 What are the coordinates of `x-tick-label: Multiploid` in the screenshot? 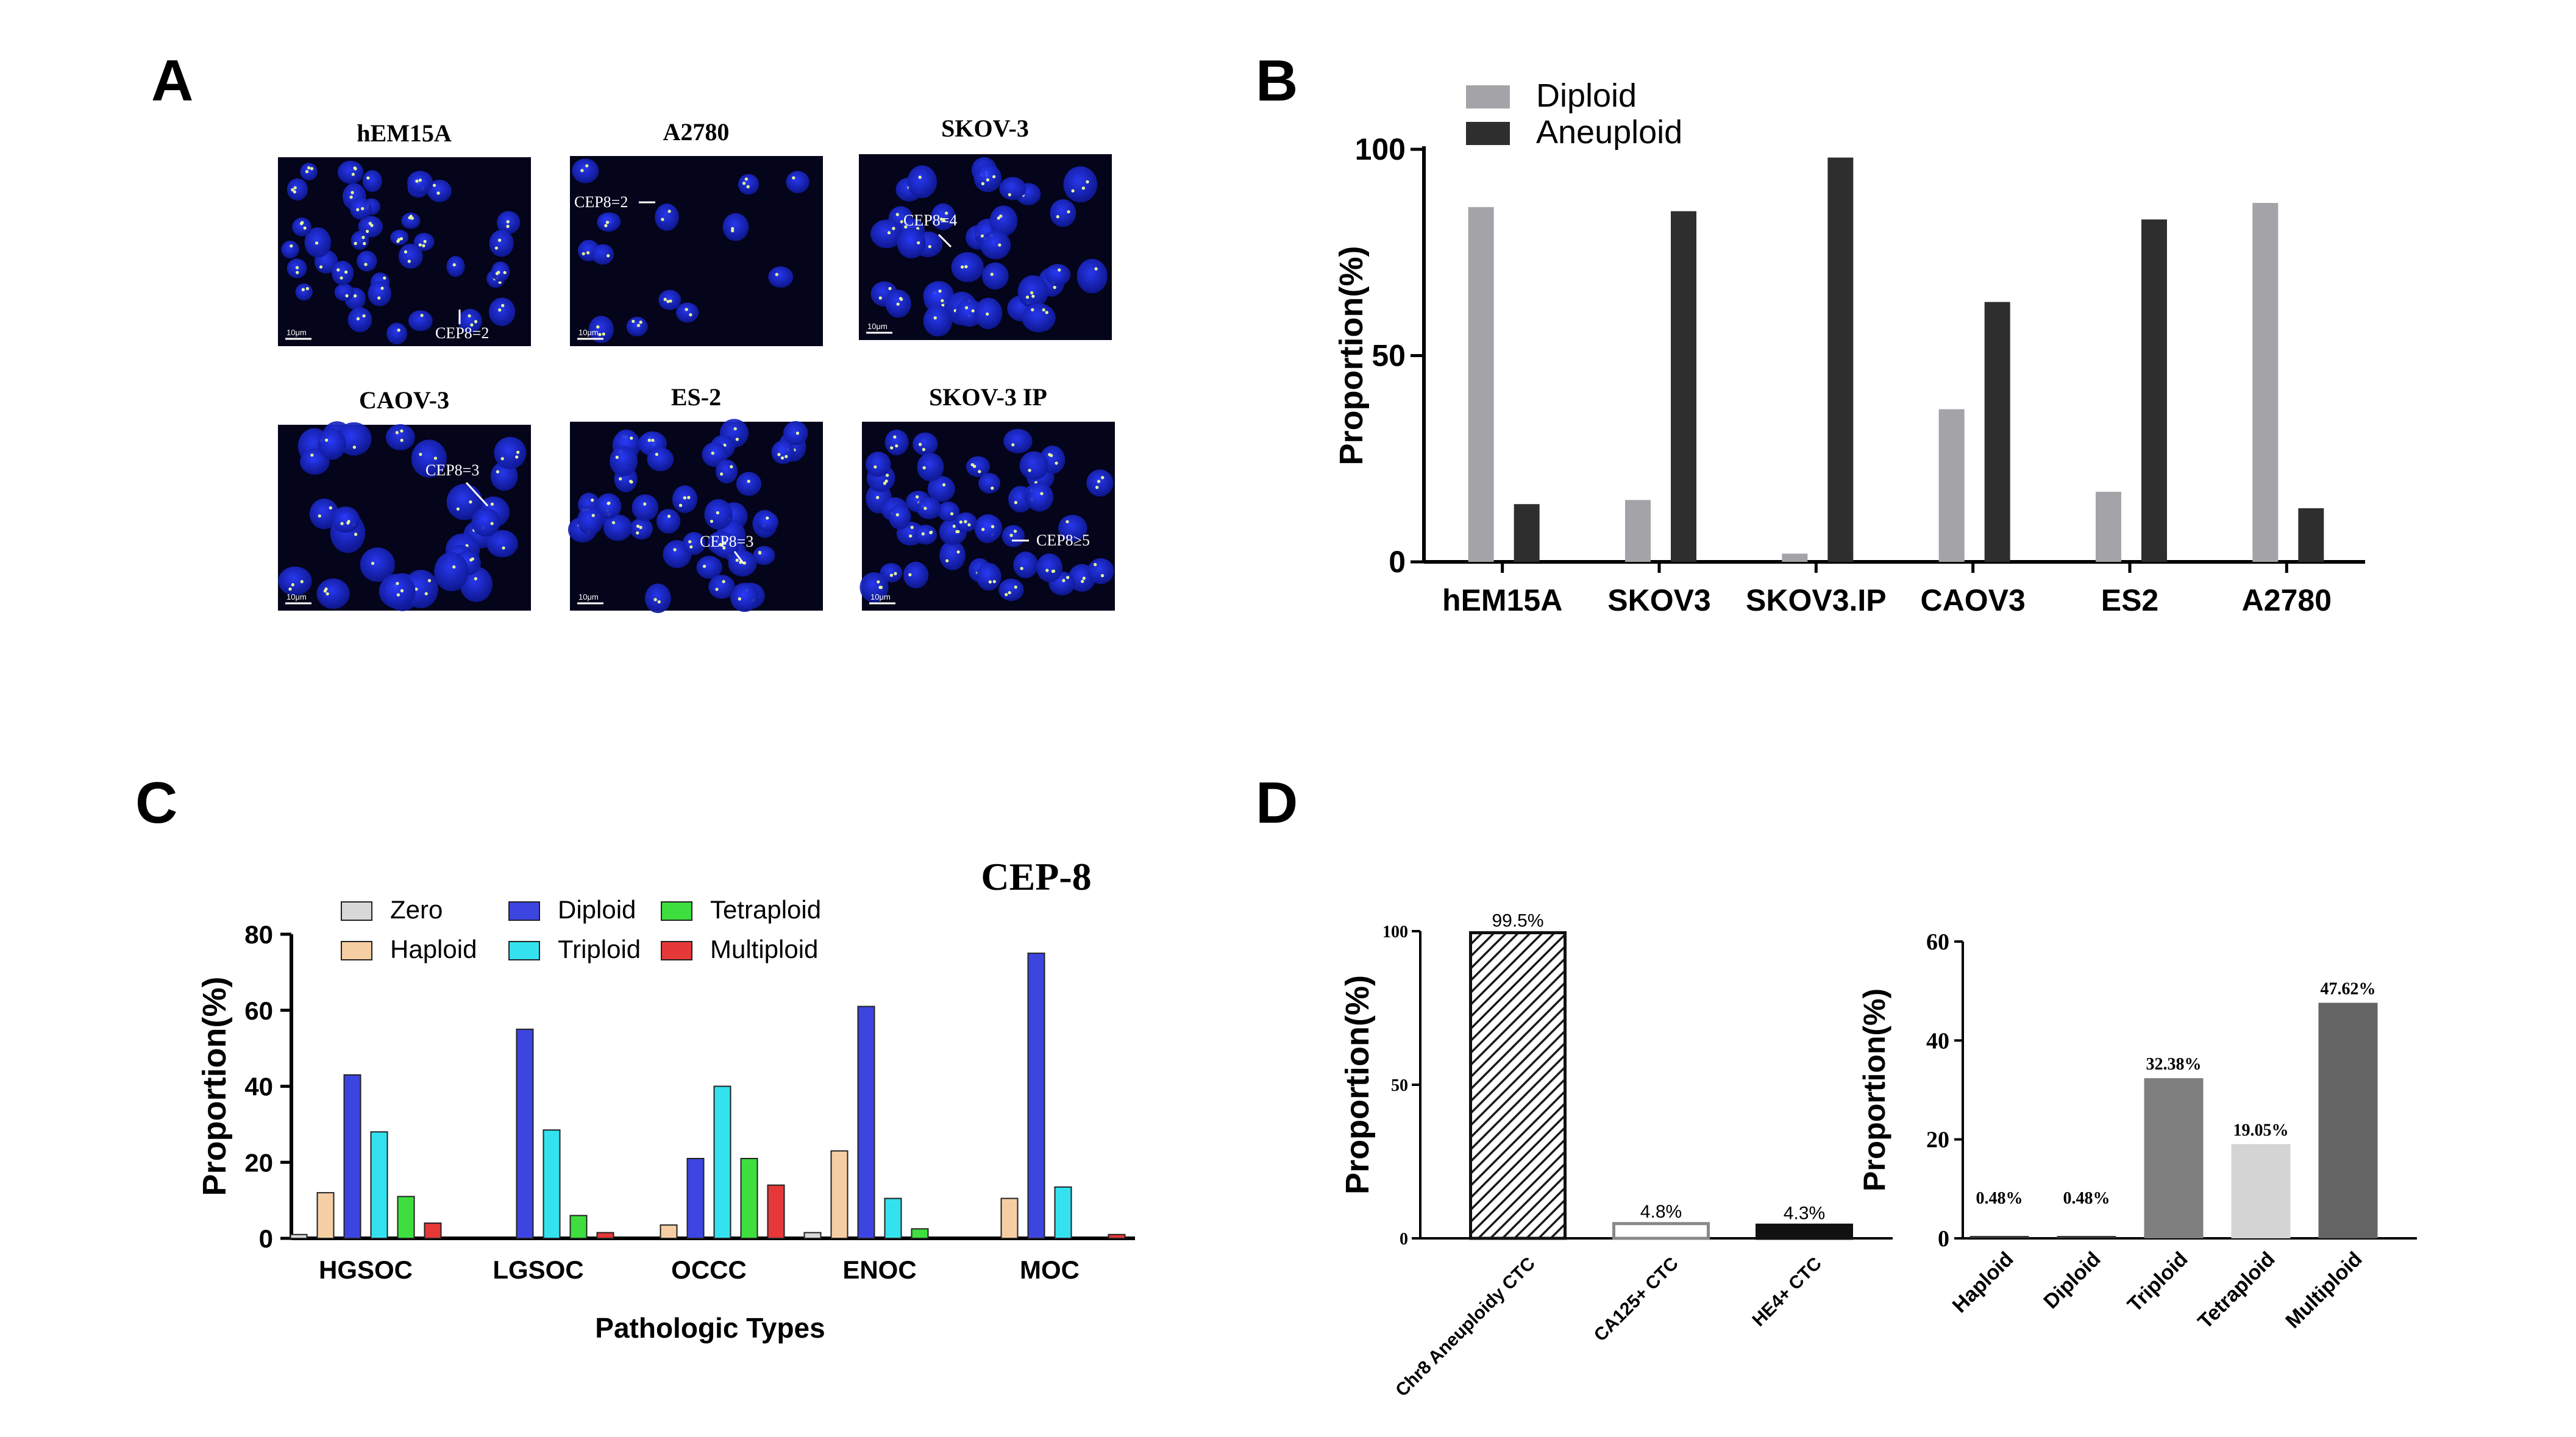 It's located at (2323, 1290).